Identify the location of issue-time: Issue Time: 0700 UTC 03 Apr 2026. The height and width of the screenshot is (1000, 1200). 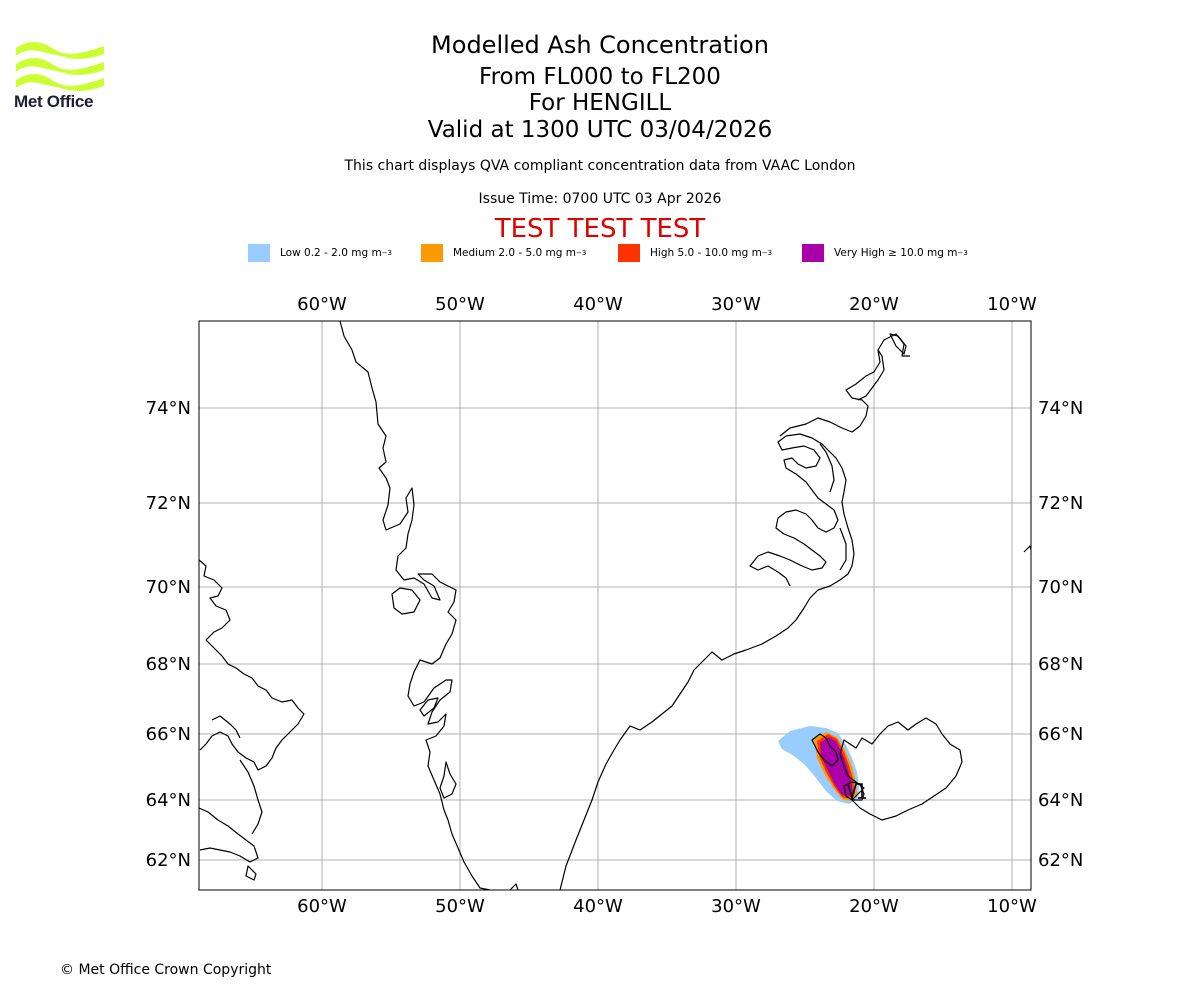
(600, 199).